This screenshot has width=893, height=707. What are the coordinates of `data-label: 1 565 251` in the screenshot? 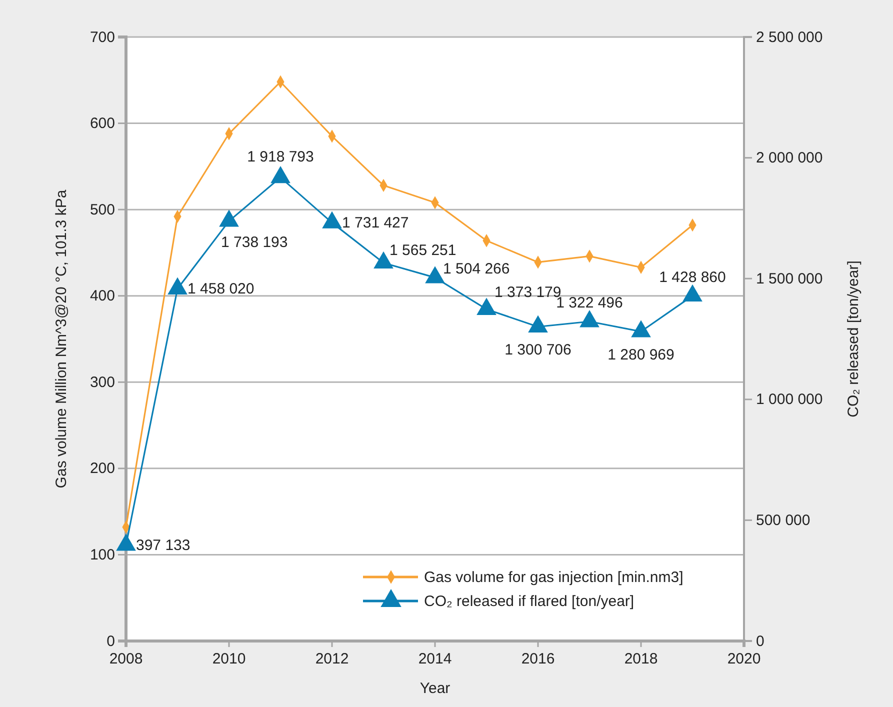 It's located at (423, 250).